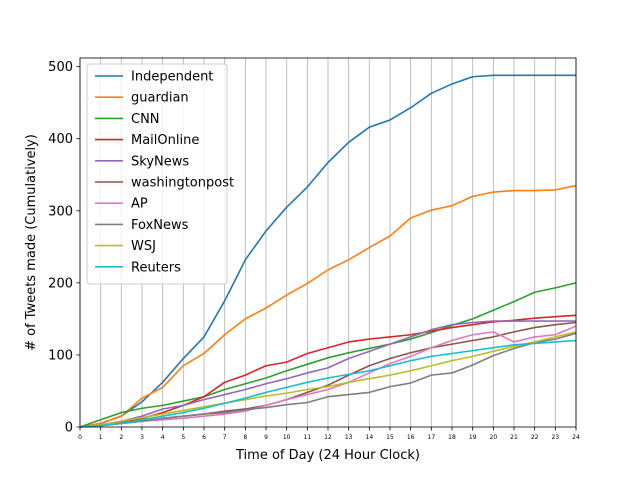 The height and width of the screenshot is (480, 640). Describe the element at coordinates (60, 67) in the screenshot. I see `y-tick-label: 500` at that location.